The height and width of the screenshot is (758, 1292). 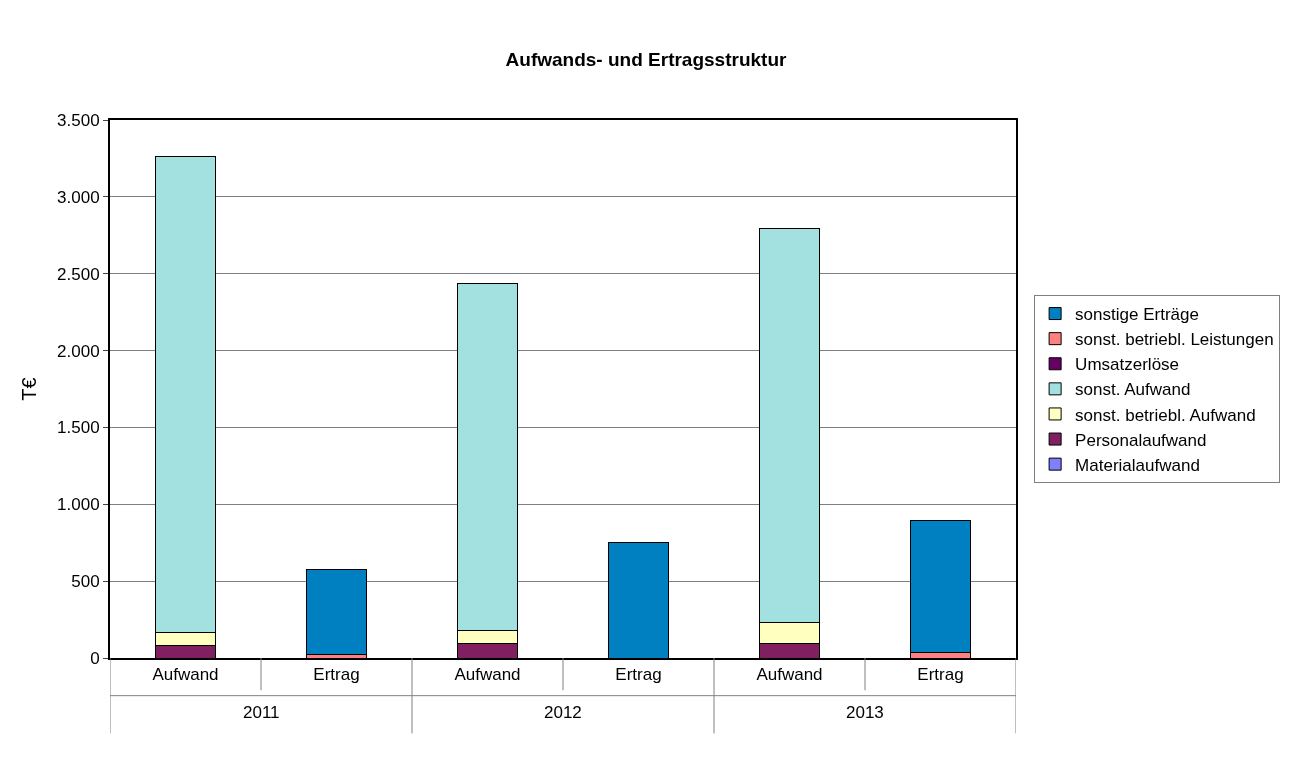 What do you see at coordinates (261, 712) in the screenshot?
I see `text: 2011` at bounding box center [261, 712].